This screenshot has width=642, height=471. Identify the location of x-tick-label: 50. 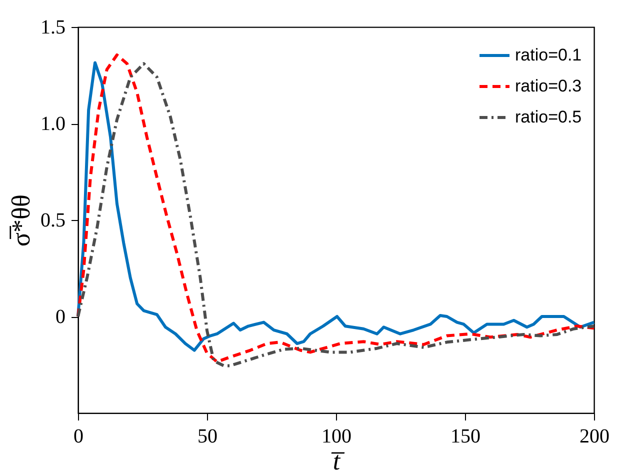
(208, 437).